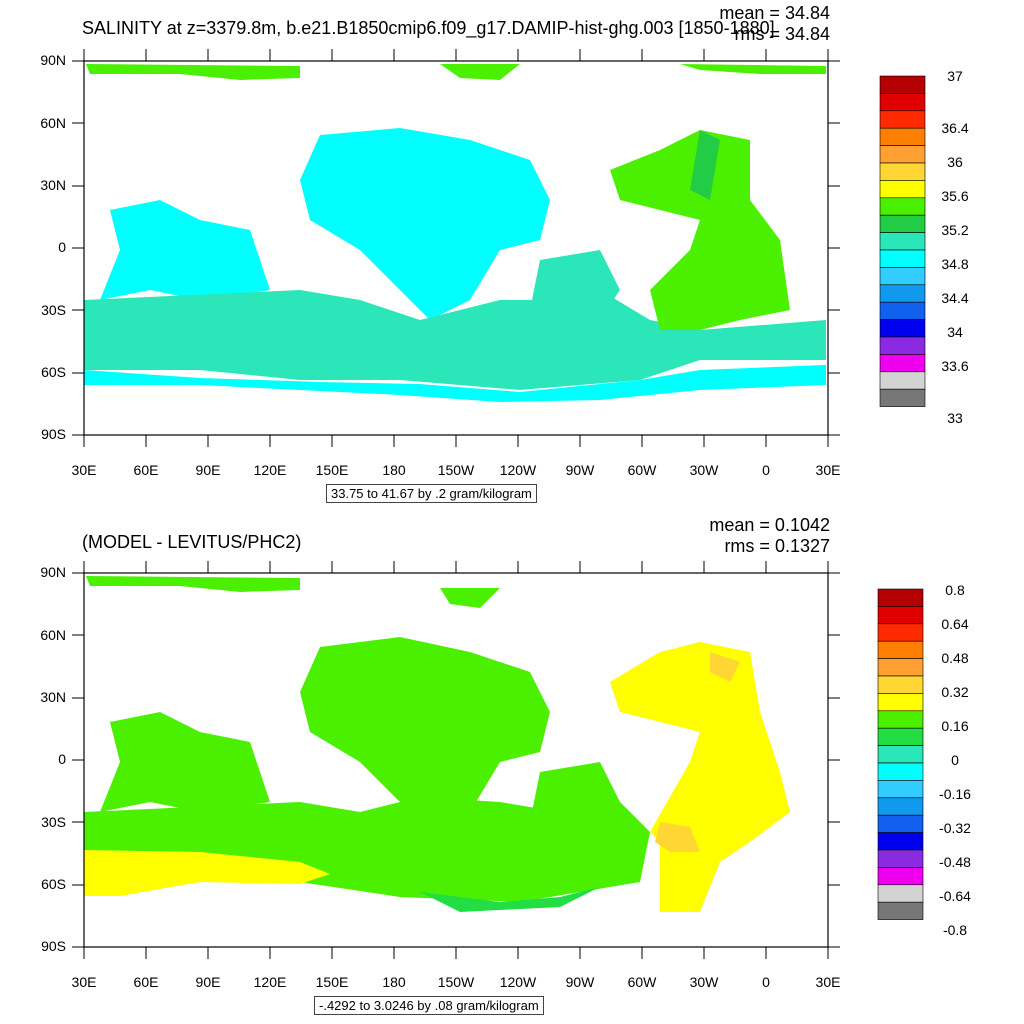  Describe the element at coordinates (955, 162) in the screenshot. I see `colorbar-label: 36` at that location.